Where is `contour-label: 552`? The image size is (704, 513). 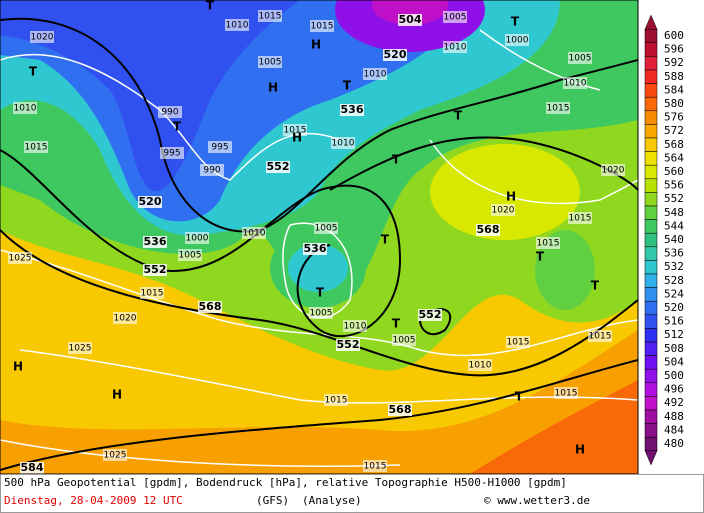 contour-label: 552 is located at coordinates (348, 344).